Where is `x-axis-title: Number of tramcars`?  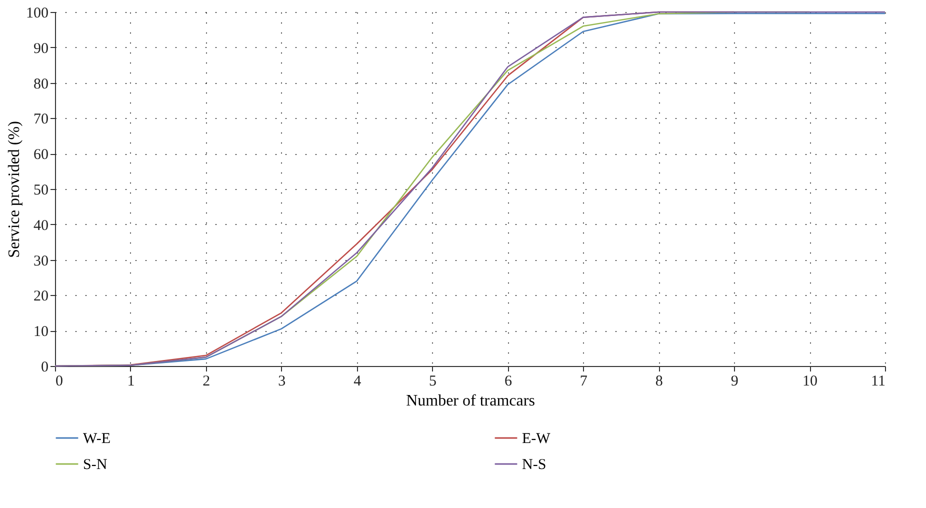
x-axis-title: Number of tramcars is located at coordinates (470, 401).